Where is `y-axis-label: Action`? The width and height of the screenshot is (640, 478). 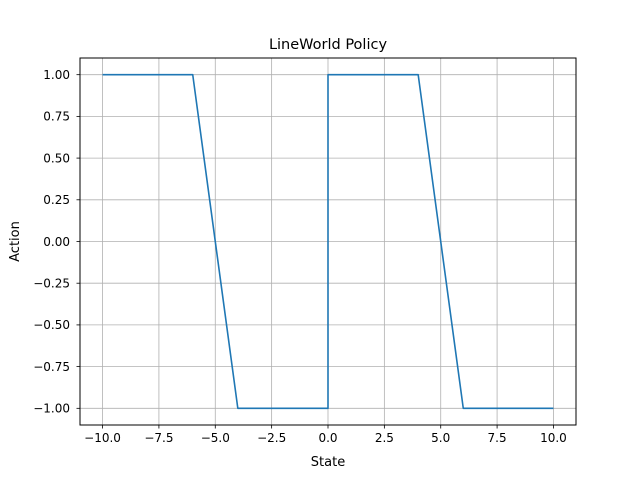 y-axis-label: Action is located at coordinates (15, 241).